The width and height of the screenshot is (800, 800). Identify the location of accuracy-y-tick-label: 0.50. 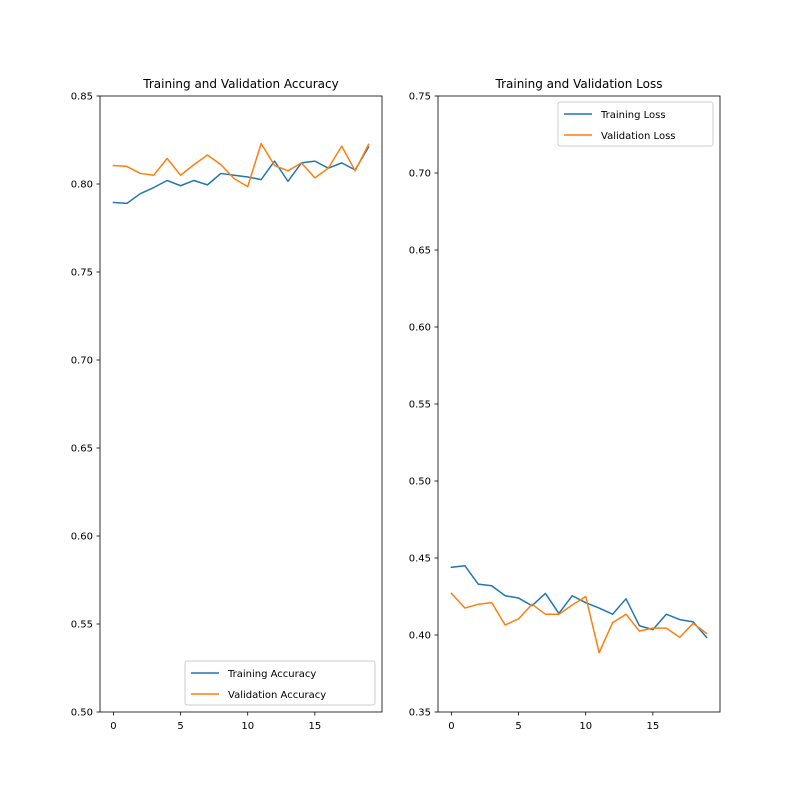
(82, 713).